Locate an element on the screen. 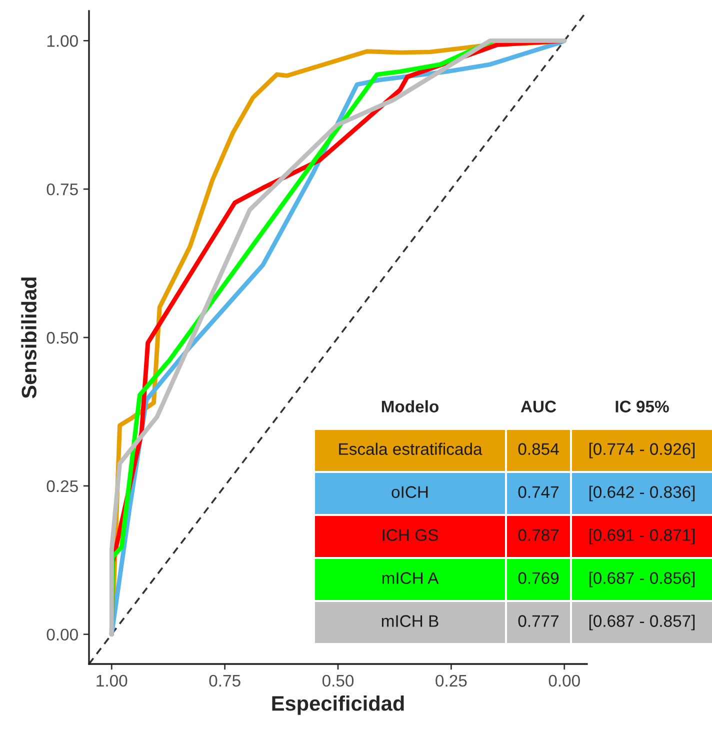 The image size is (712, 735). x-tick-label: 0.00 is located at coordinates (564, 680).